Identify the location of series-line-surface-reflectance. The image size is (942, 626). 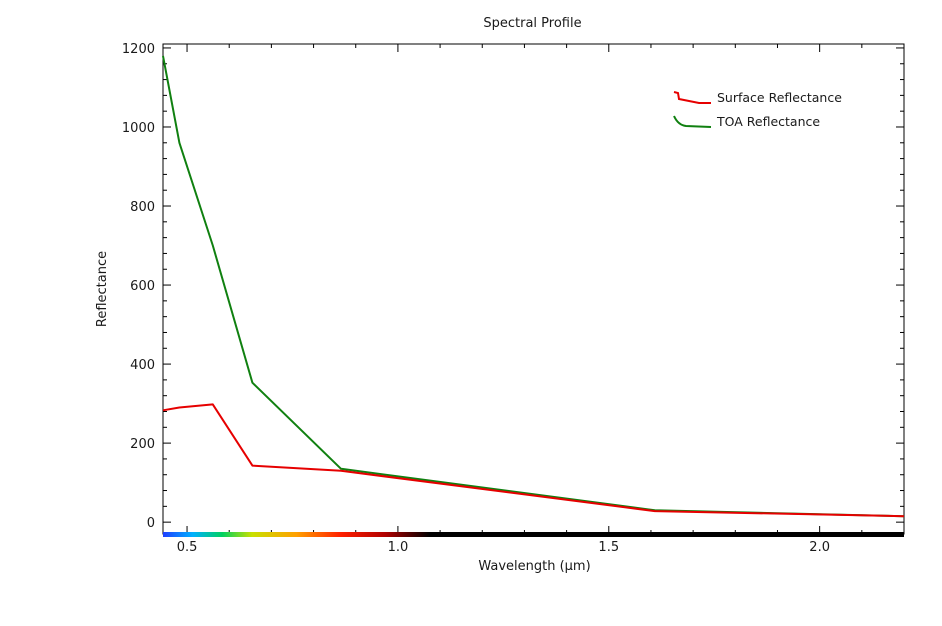
(533, 460).